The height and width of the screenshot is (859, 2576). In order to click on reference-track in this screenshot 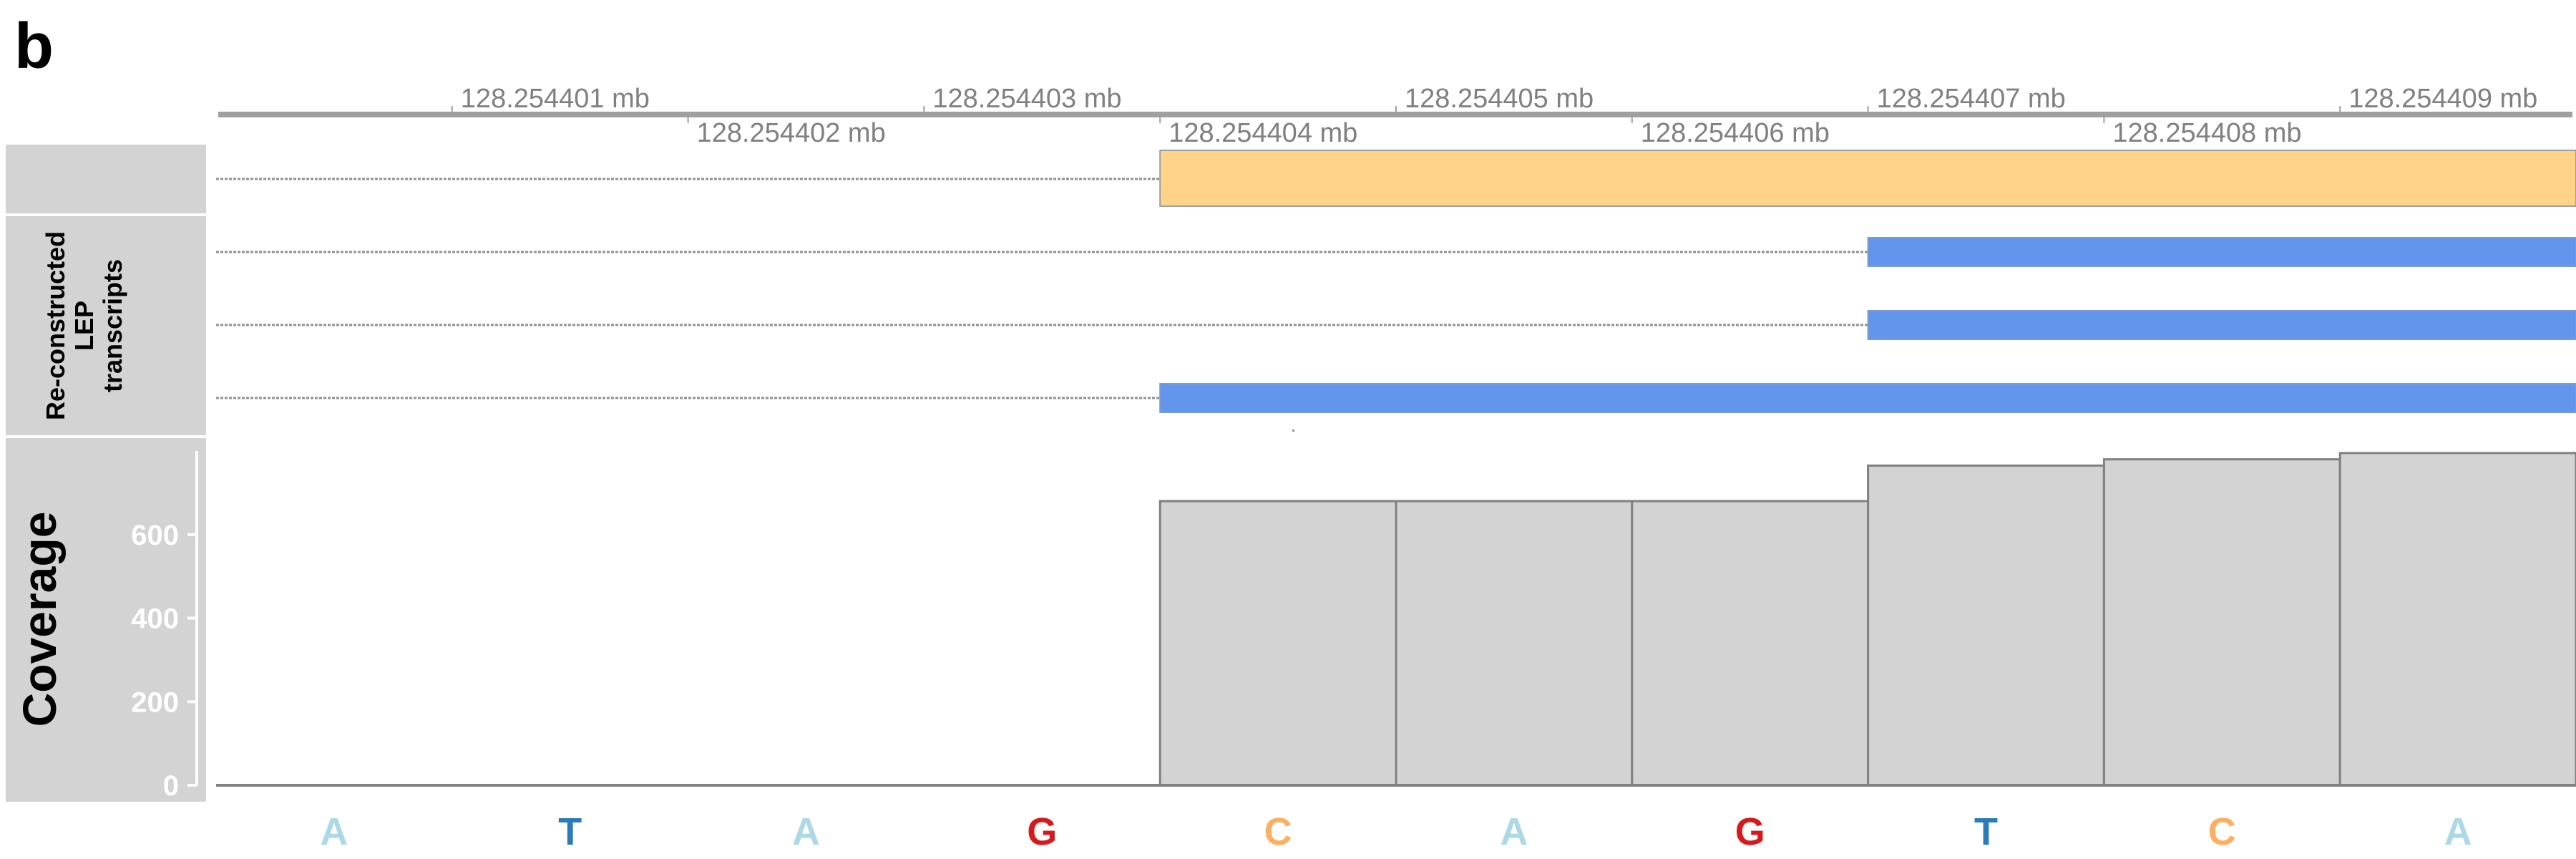, I will do `click(1396, 178)`.